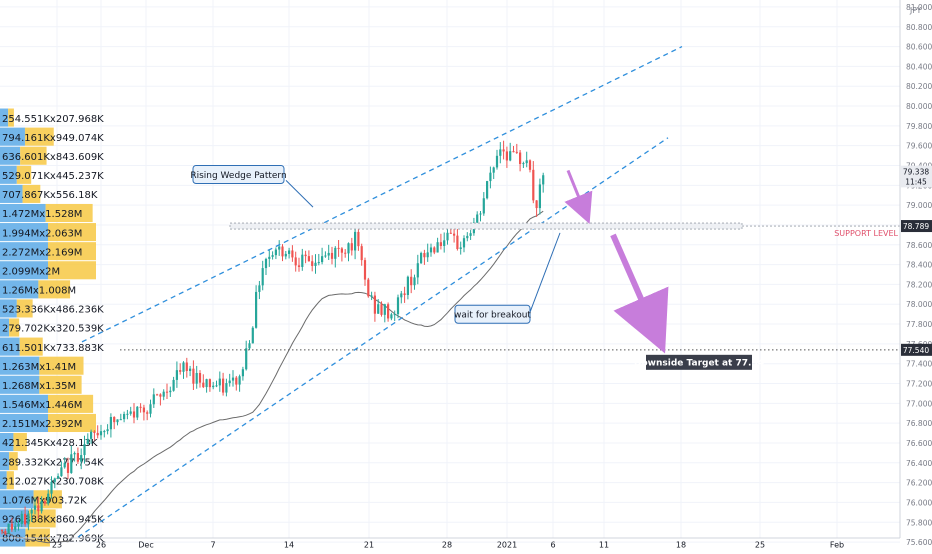 The height and width of the screenshot is (554, 932). I want to click on volume-profile-label: 636.601Kx843.609K, so click(53, 157).